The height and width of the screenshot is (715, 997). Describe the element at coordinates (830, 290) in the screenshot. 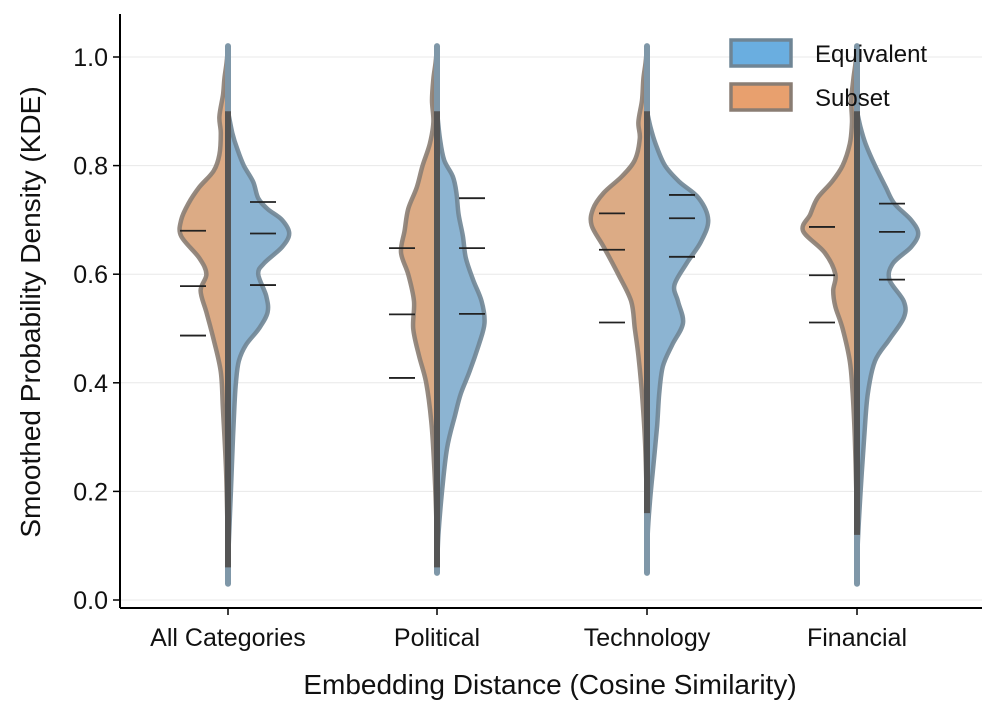

I see `violin-subset-financial` at that location.